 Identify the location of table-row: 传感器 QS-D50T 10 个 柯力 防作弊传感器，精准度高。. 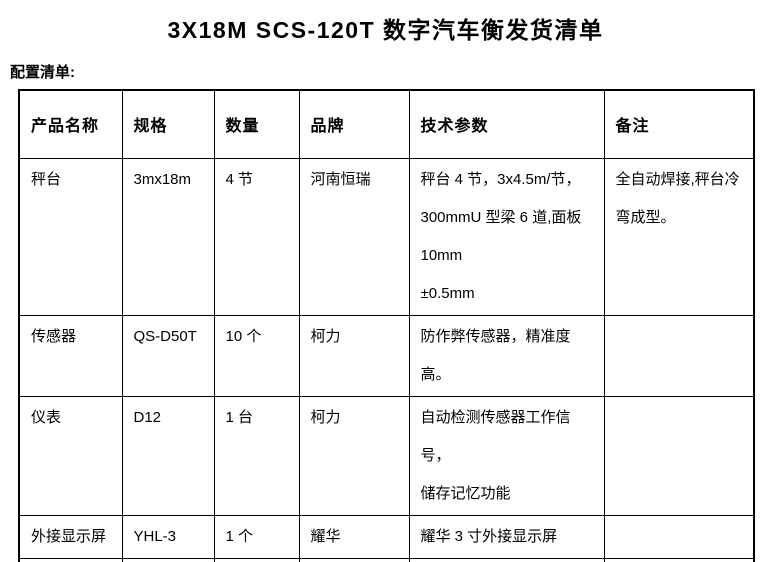
(386, 355).